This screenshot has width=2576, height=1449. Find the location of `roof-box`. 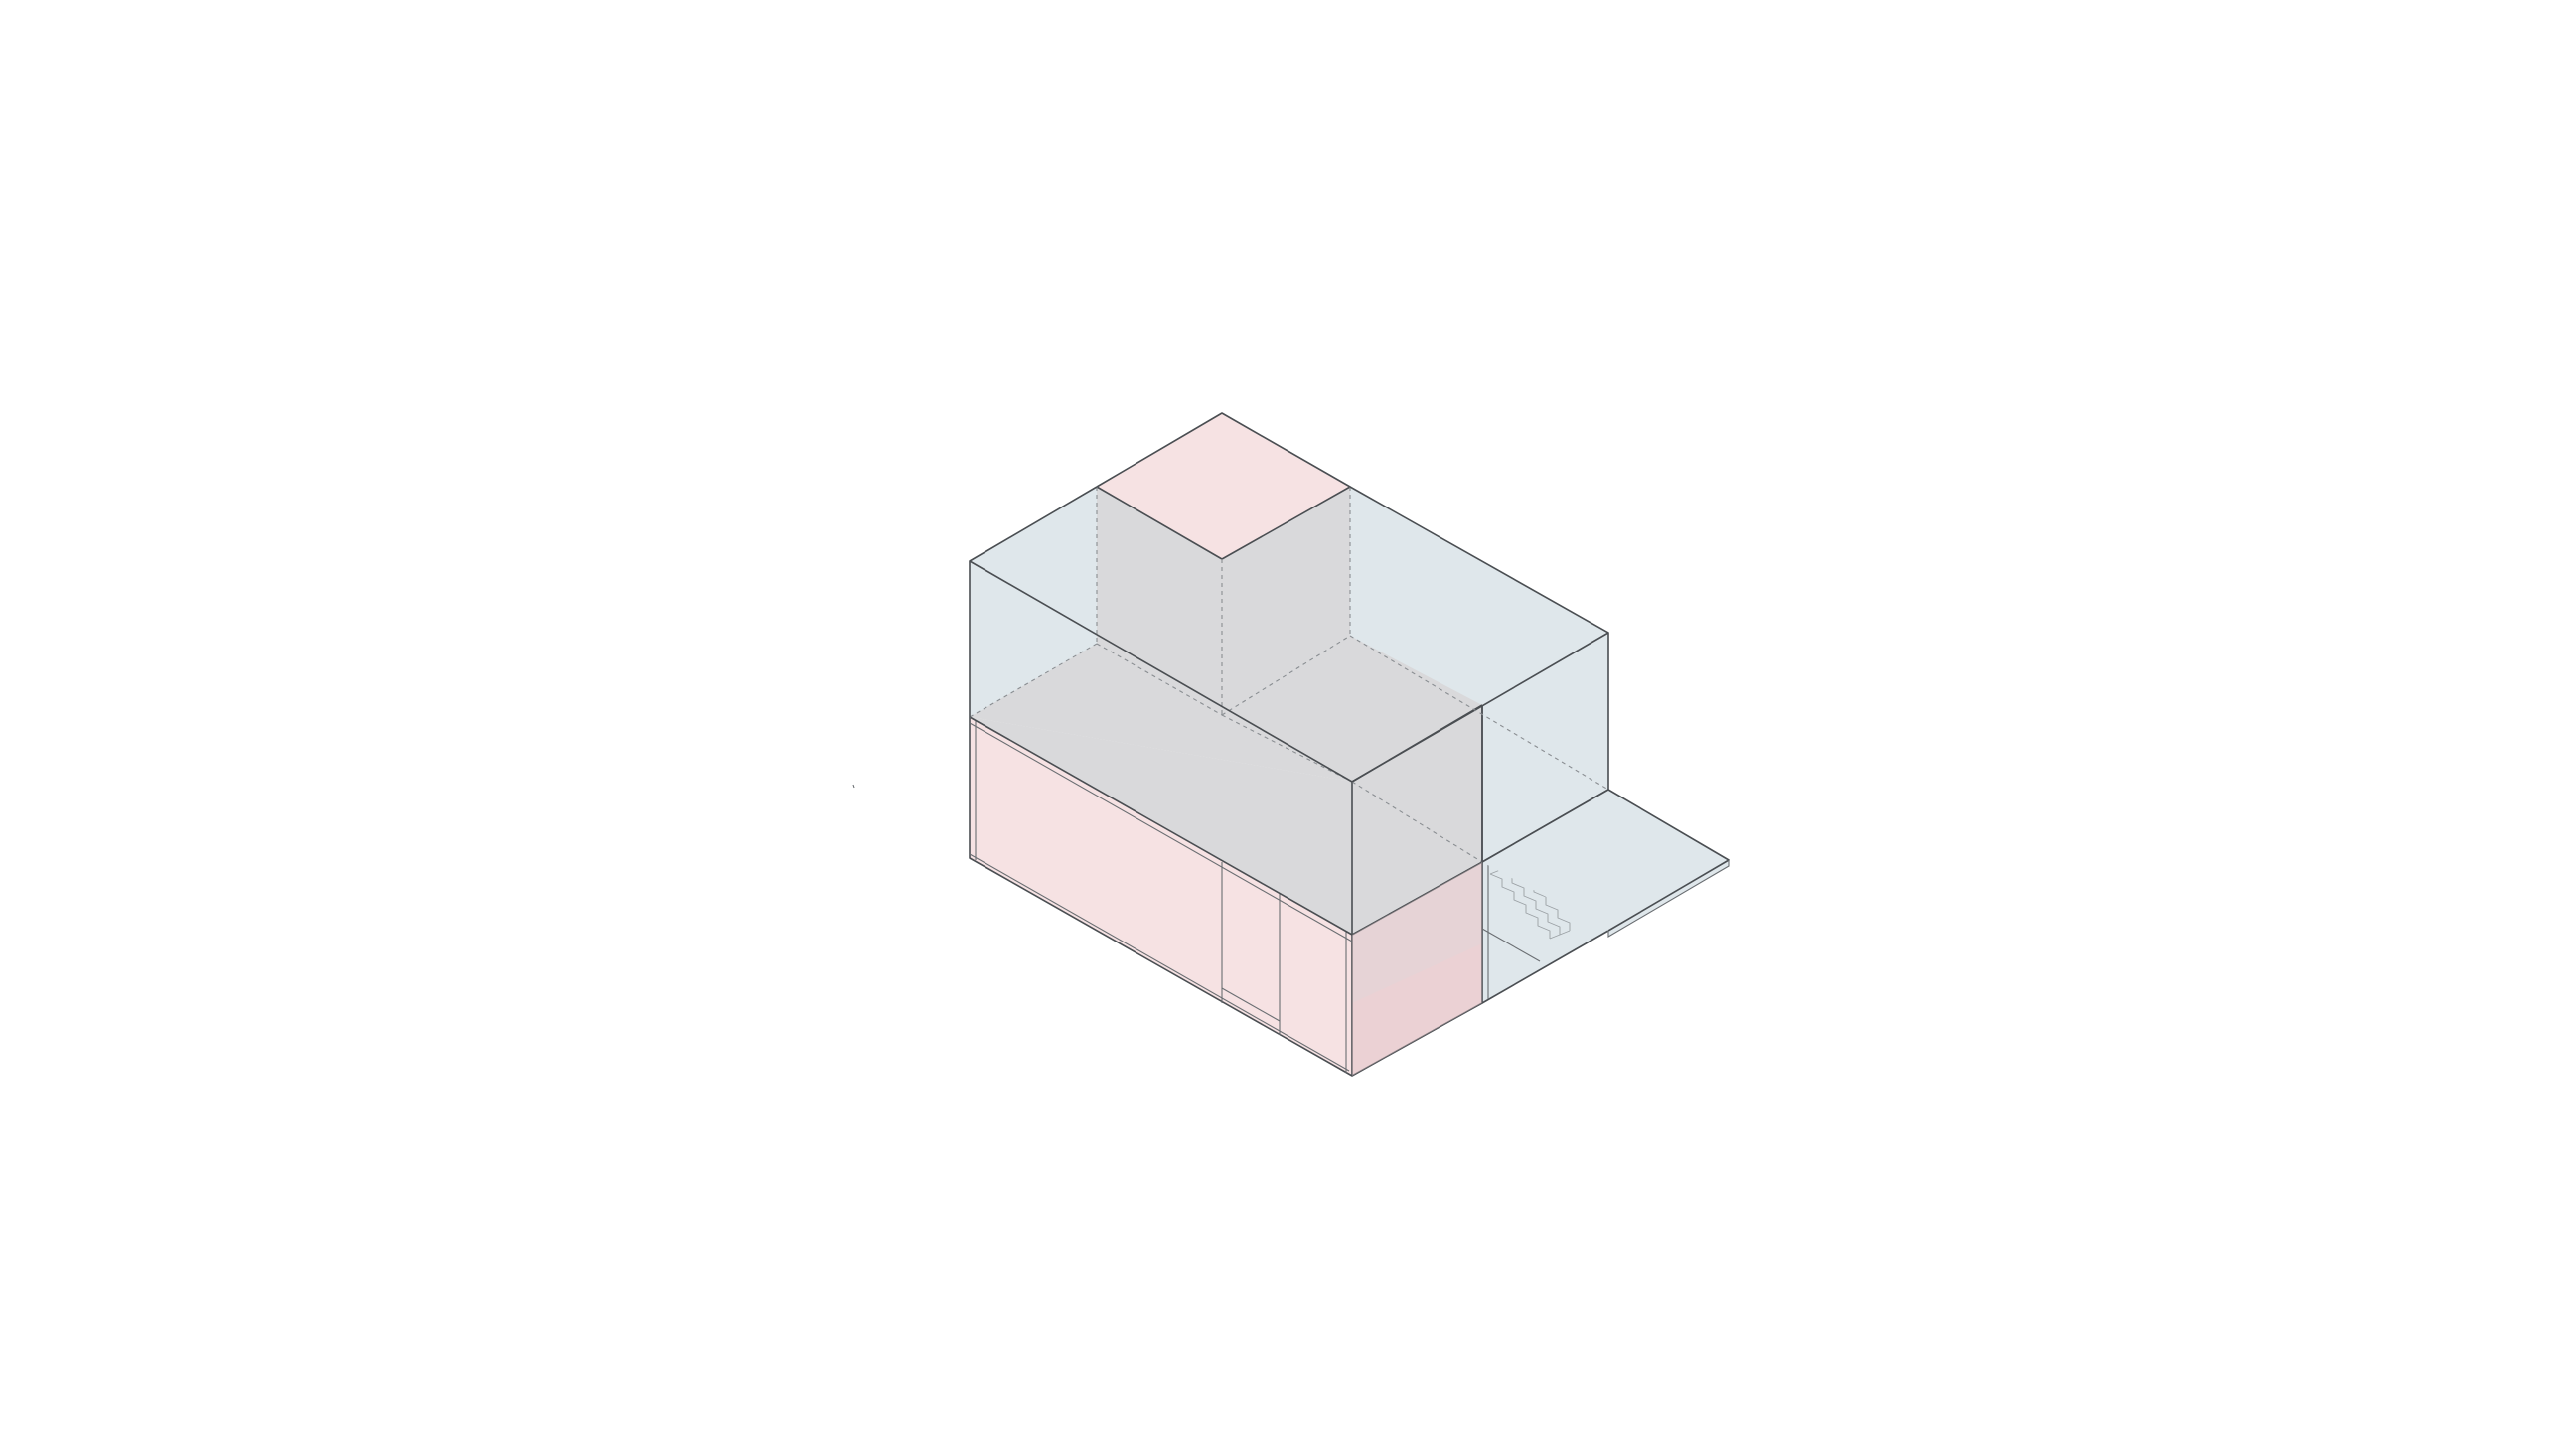

roof-box is located at coordinates (1223, 563).